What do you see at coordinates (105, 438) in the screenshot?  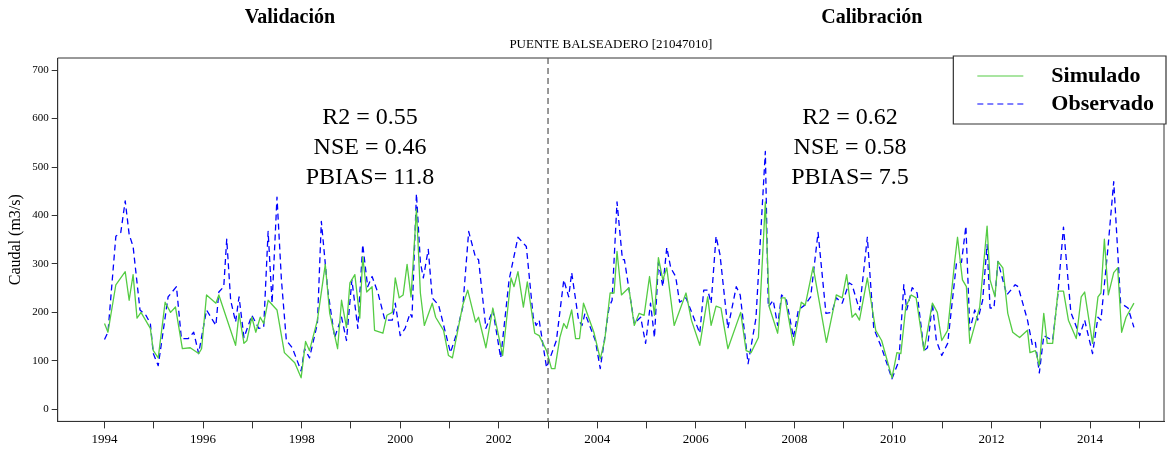 I see `x-tick-label: 1994` at bounding box center [105, 438].